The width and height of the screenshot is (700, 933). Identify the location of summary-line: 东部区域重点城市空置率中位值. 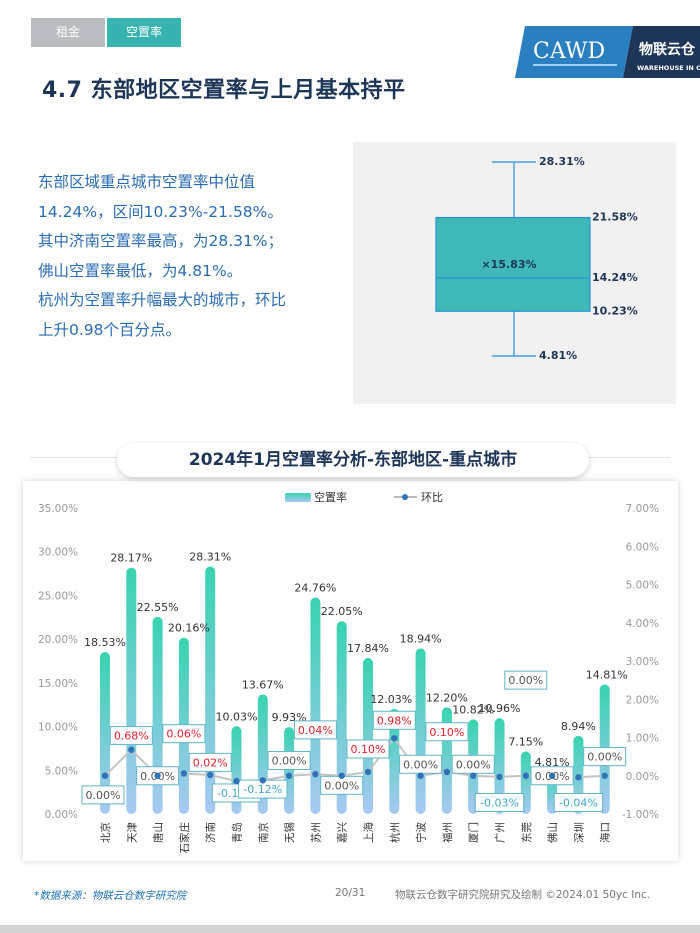
(147, 182).